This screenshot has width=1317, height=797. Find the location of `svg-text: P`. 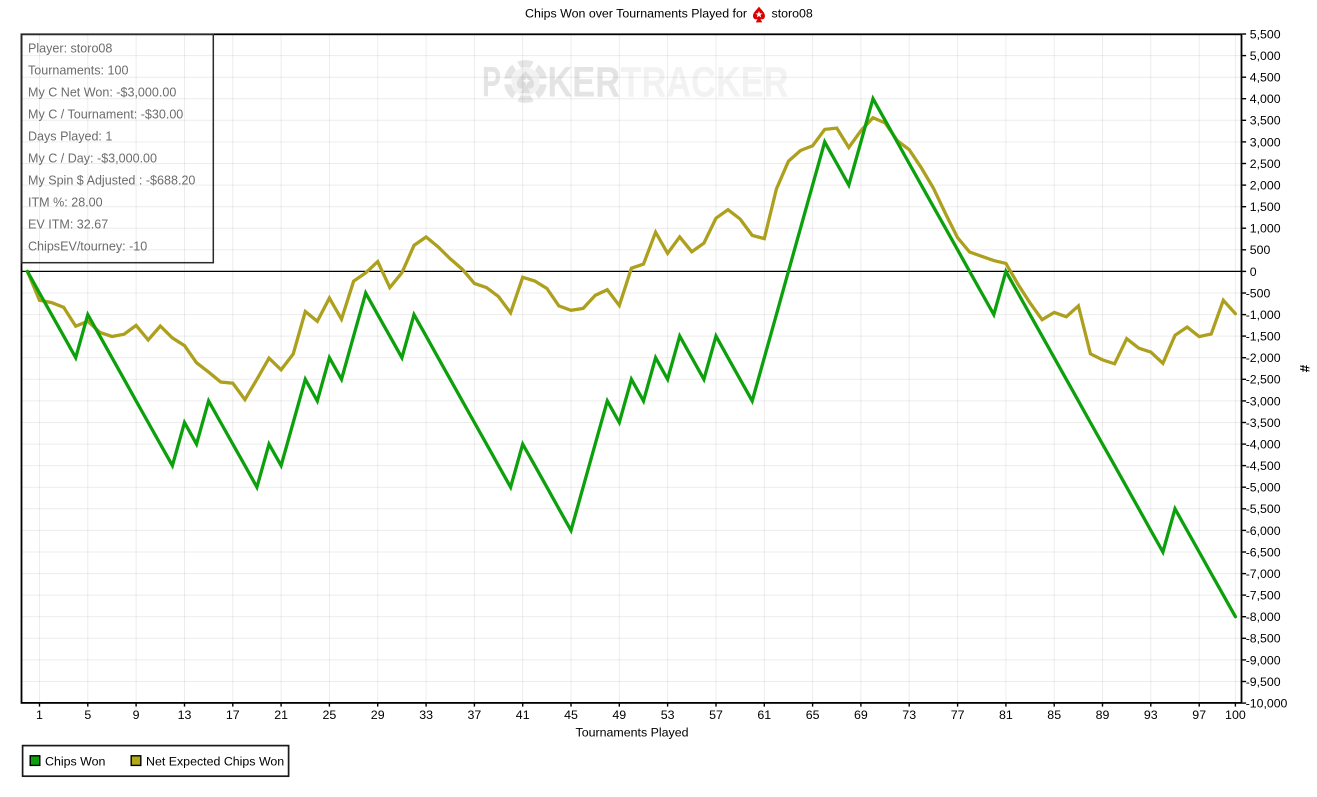

svg-text: P is located at coordinates (491, 83).